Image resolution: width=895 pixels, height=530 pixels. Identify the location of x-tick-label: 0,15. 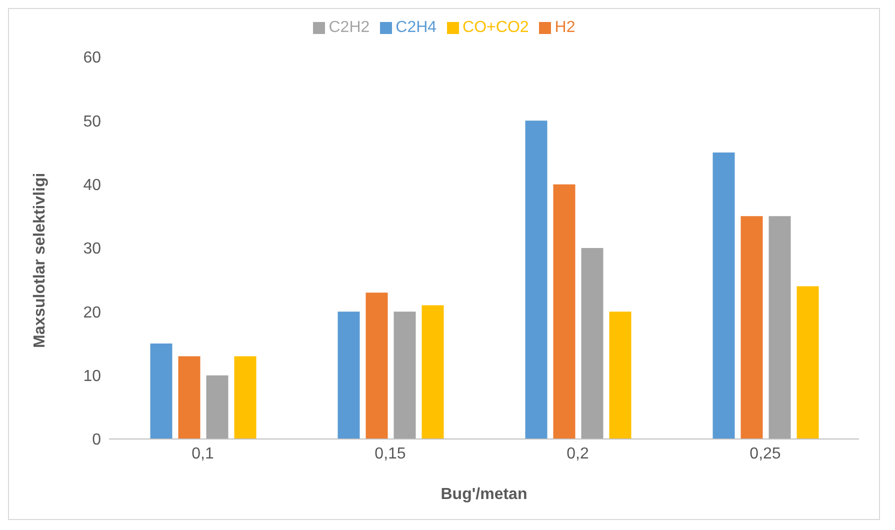
(390, 453).